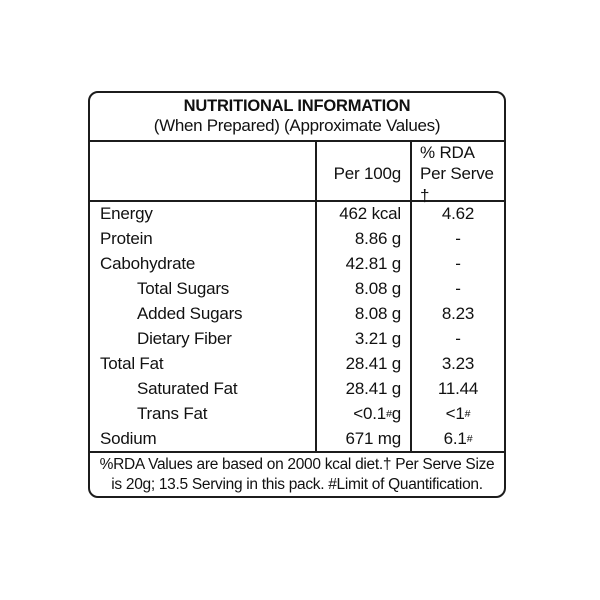 Image resolution: width=600 pixels, height=600 pixels. I want to click on table-row-carbohydrate: Cabohydrate 42.81 g -, so click(297, 264).